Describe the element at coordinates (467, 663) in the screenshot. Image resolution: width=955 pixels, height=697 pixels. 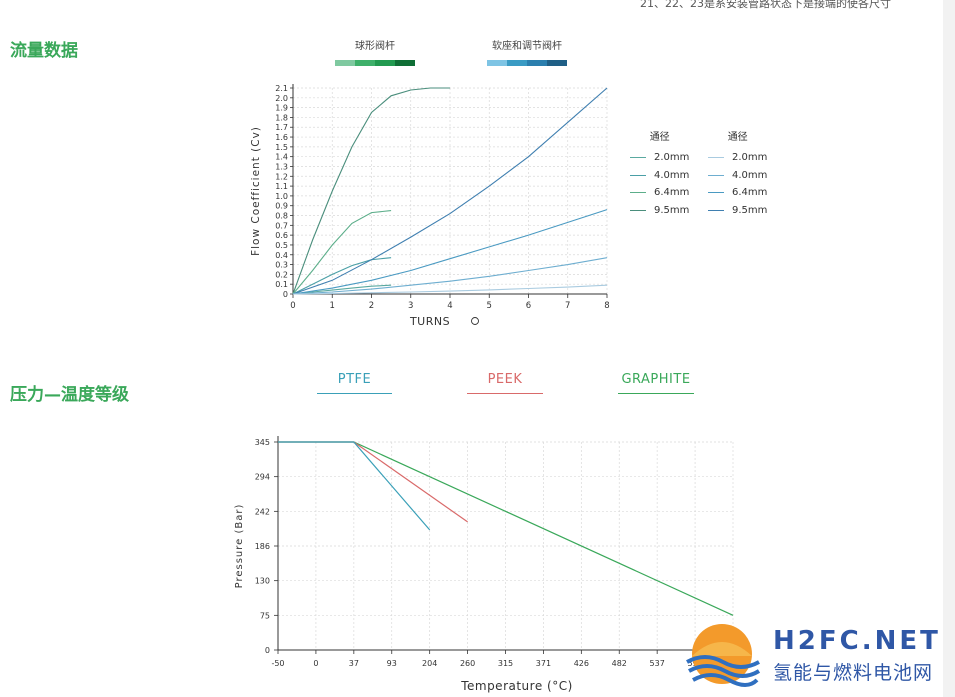
I see `x-tick-label: 260` at that location.